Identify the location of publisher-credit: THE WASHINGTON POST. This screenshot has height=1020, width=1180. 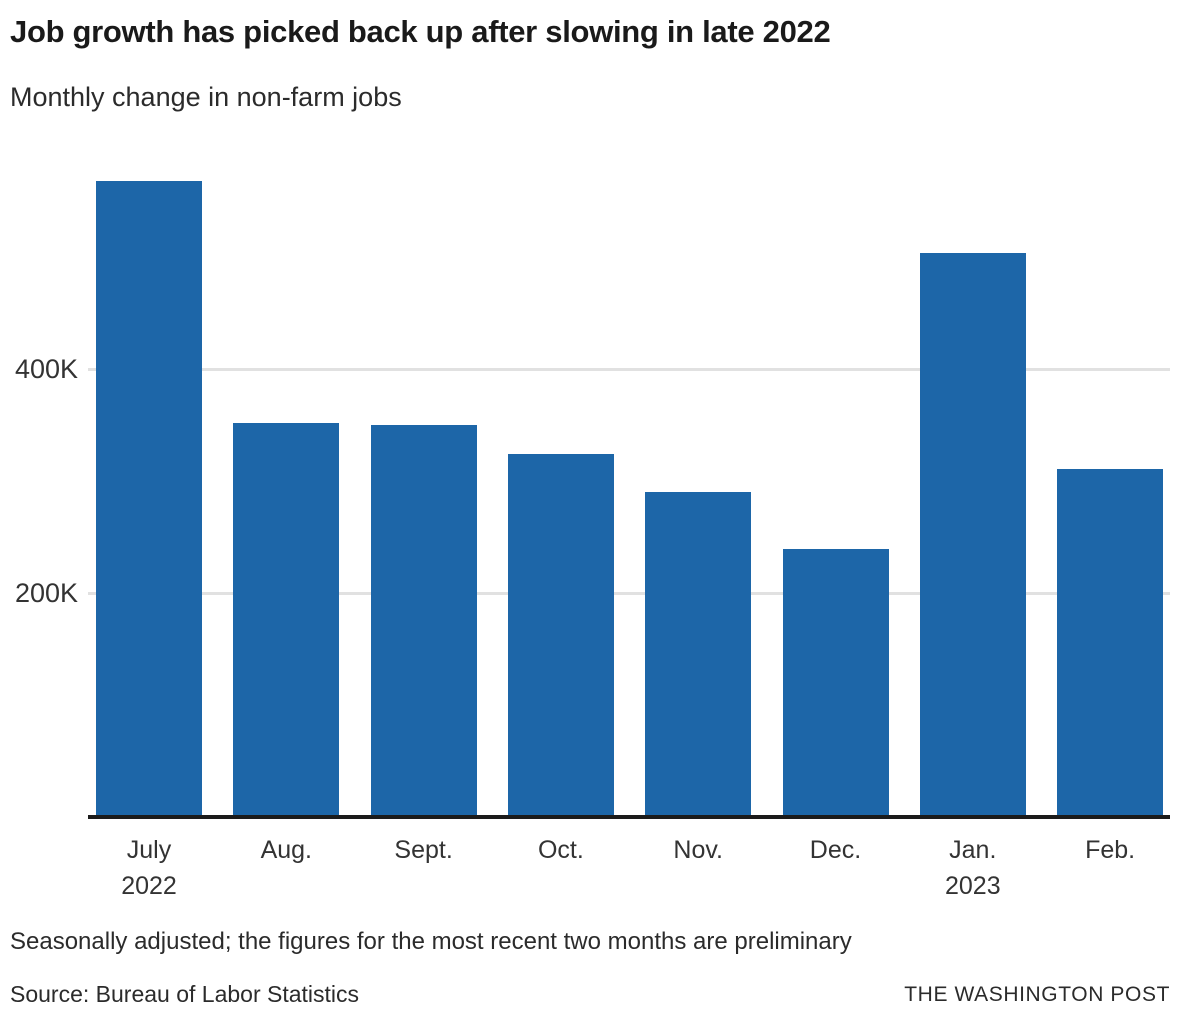
(1037, 994).